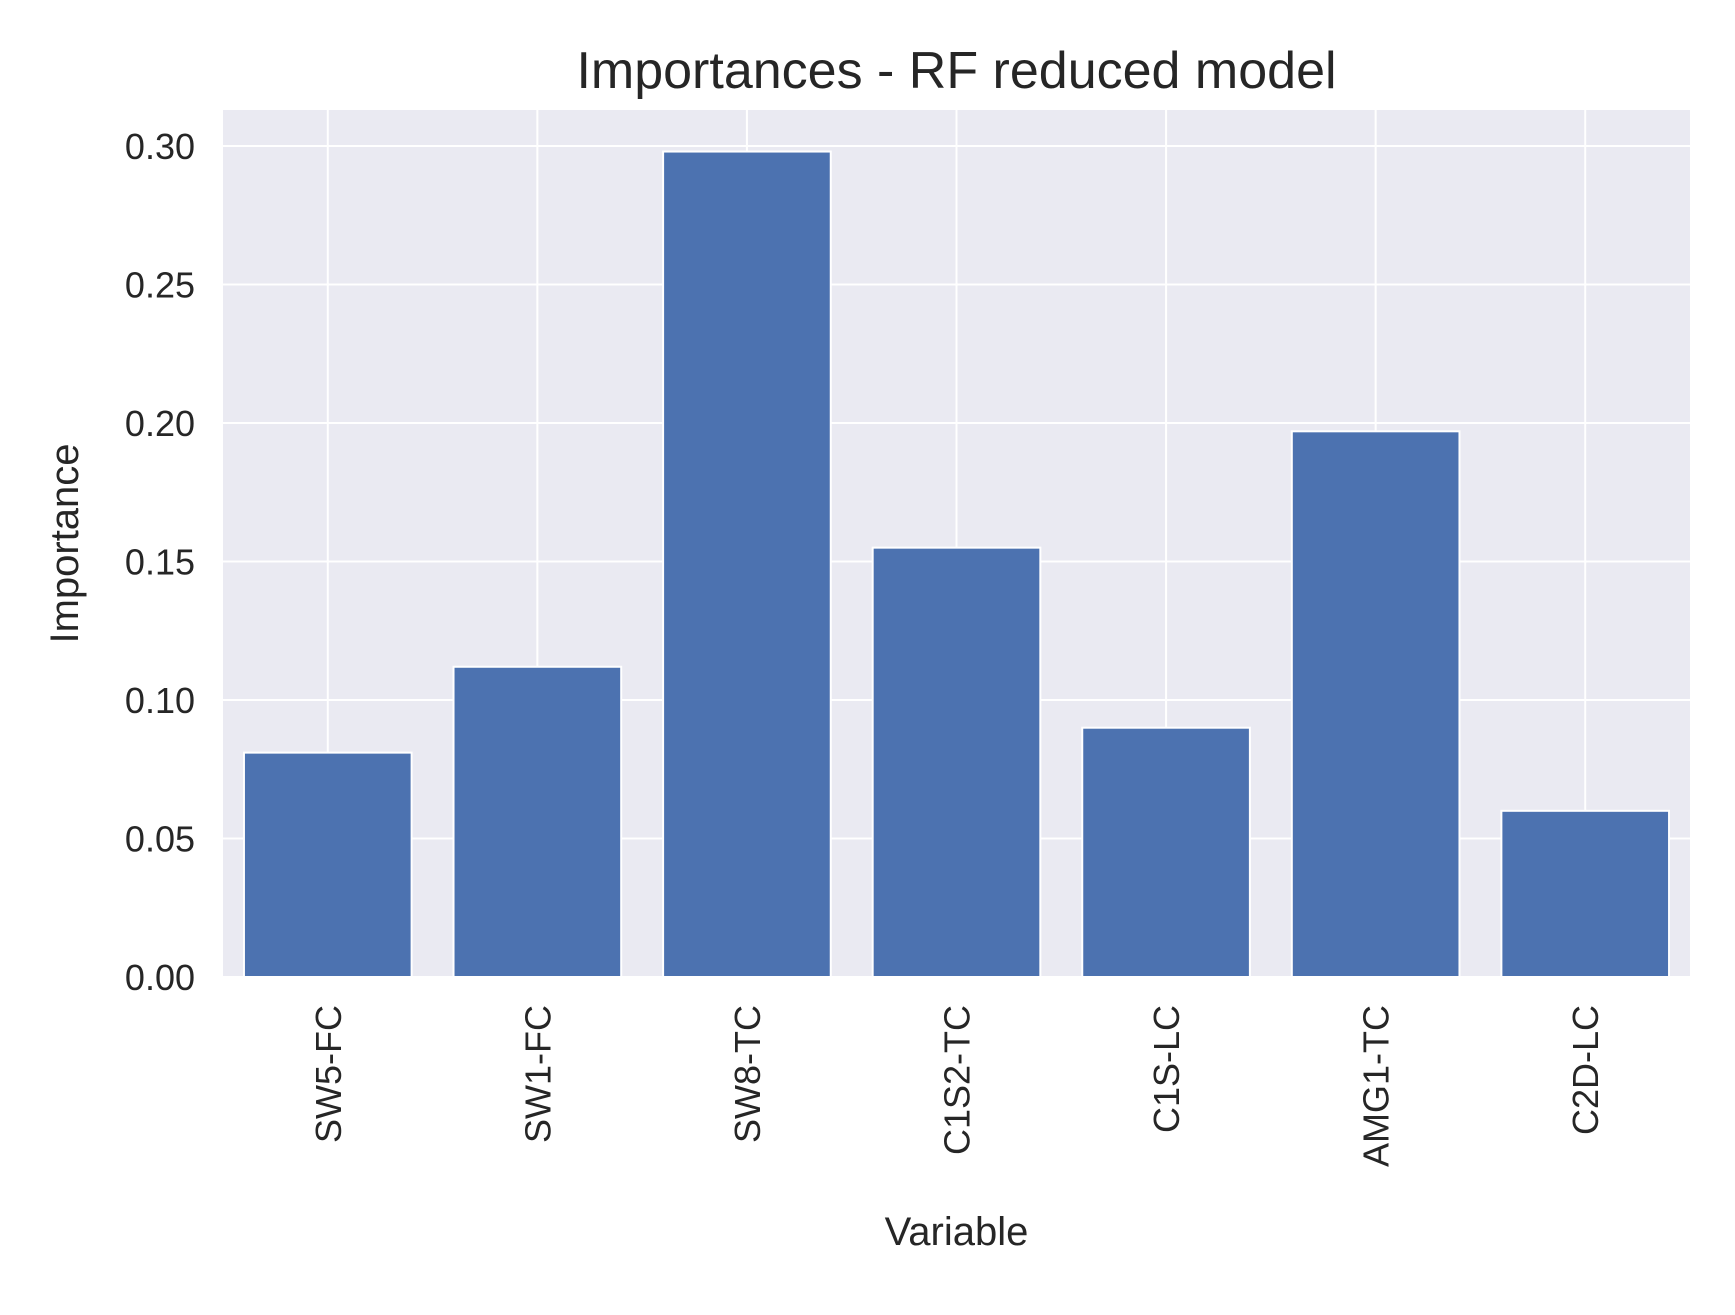 This screenshot has width=1735, height=1315. Describe the element at coordinates (1166, 852) in the screenshot. I see `bar-c1s-lc` at that location.